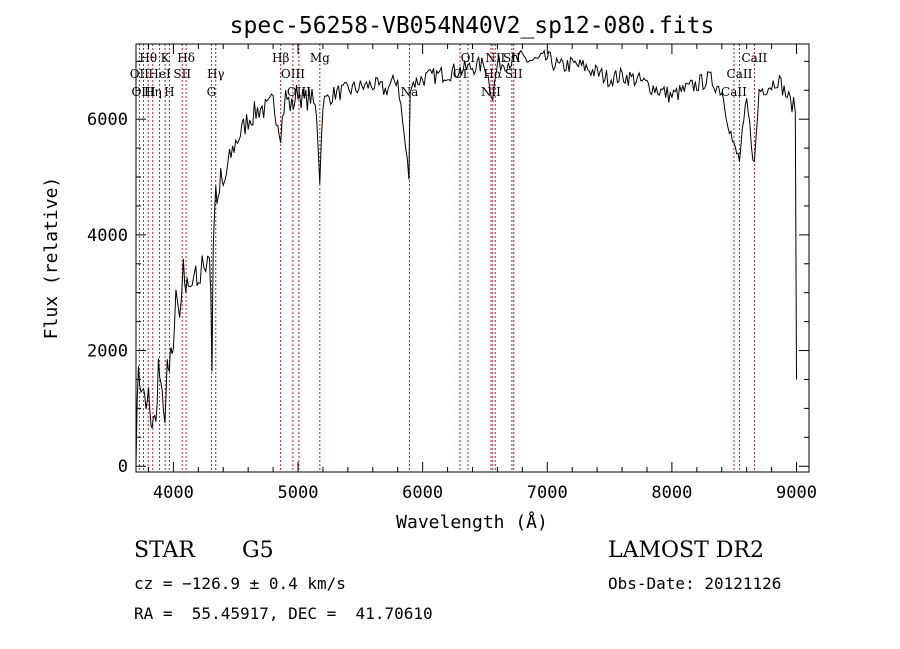 The width and height of the screenshot is (900, 649). I want to click on line-label: Mg, so click(320, 58).